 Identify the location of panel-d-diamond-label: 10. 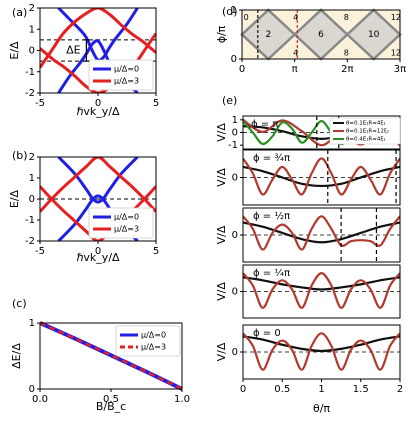
(374, 35).